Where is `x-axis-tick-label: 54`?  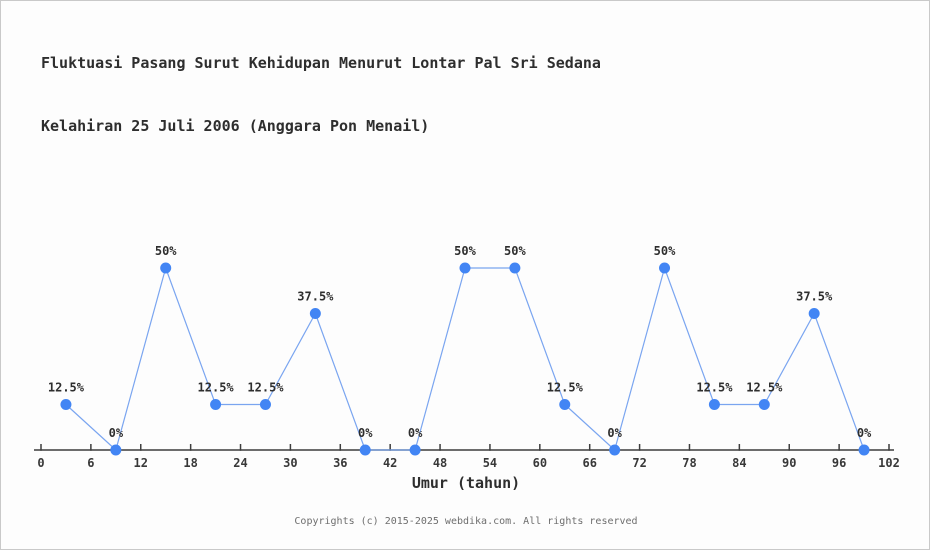 x-axis-tick-label: 54 is located at coordinates (490, 463).